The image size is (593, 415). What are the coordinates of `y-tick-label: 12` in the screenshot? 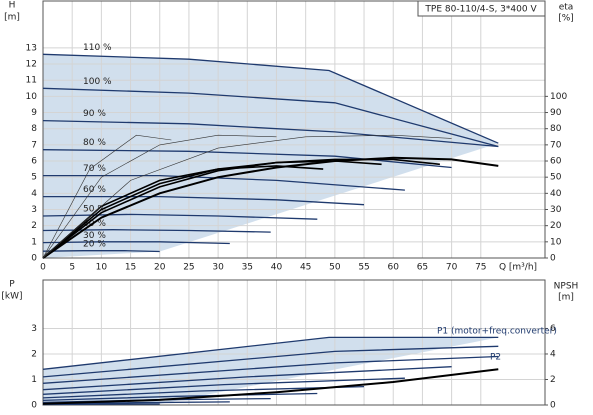 It's located at (31, 65).